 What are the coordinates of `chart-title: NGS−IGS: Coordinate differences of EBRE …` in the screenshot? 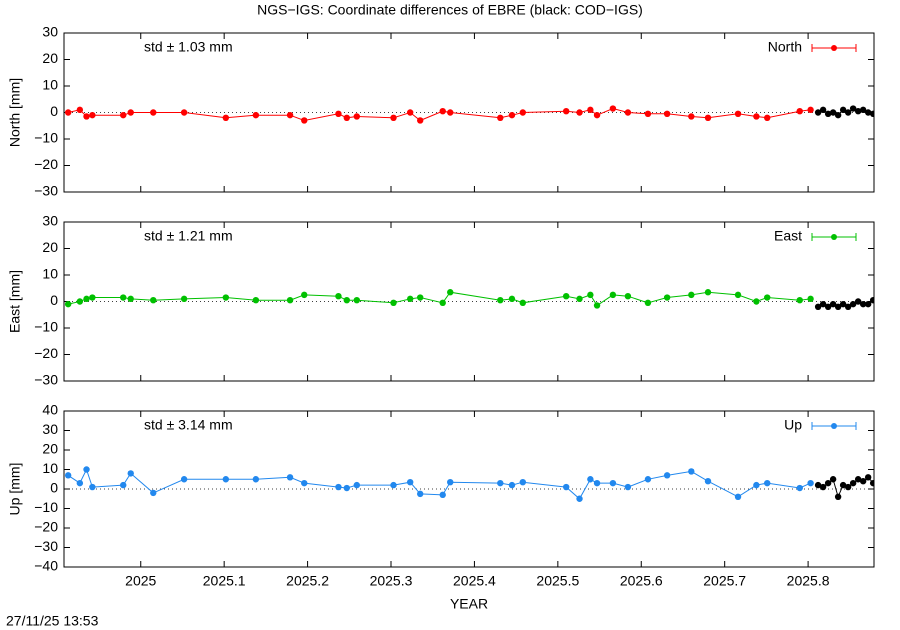 It's located at (450, 10).